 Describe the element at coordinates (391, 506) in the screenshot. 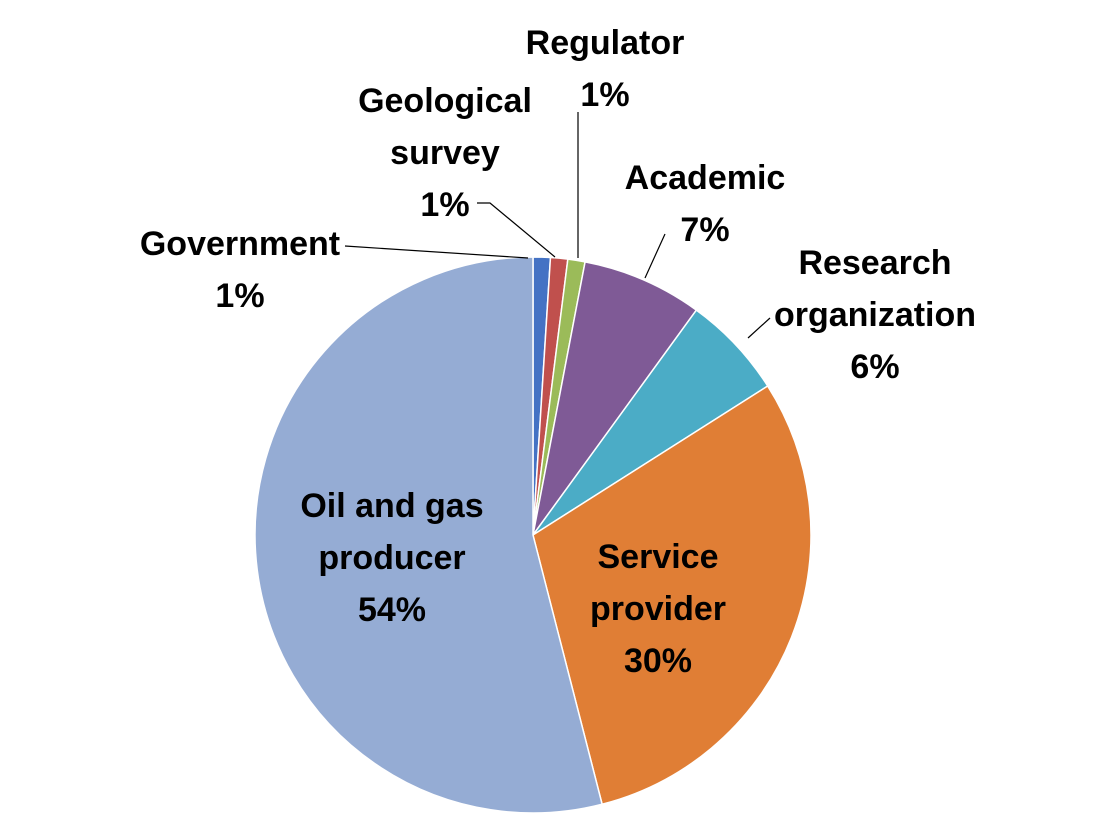

I see `slice-label-oil-and-gas-producer: Oil and gas` at that location.